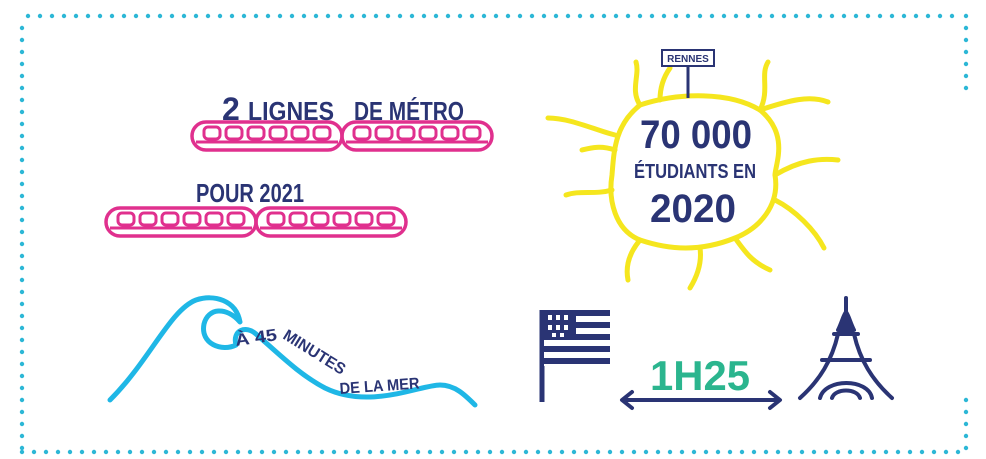 Image resolution: width=986 pixels, height=459 pixels. What do you see at coordinates (700, 375) in the screenshot?
I see `paris-duration: 1H25` at bounding box center [700, 375].